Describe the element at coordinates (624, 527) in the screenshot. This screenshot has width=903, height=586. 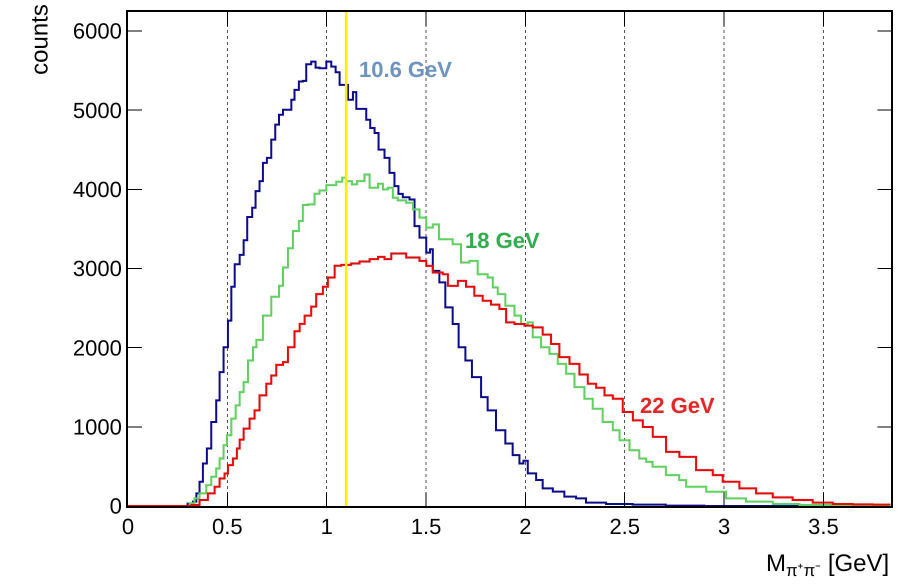
I see `x-tick-label: 2.5` at that location.